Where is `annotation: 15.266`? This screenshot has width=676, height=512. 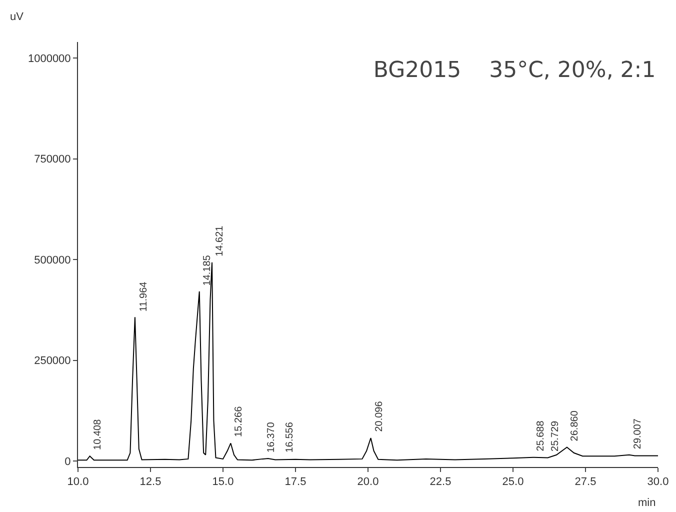 annotation: 15.266 is located at coordinates (238, 421).